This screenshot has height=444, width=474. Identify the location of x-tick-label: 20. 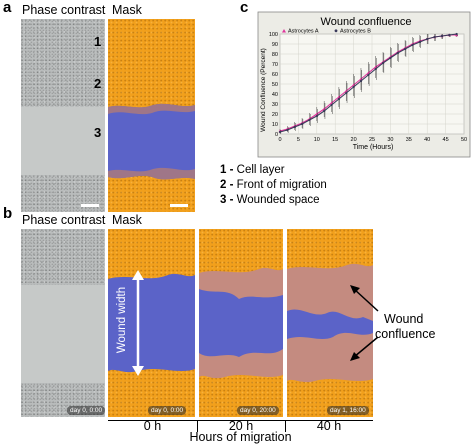
(354, 140).